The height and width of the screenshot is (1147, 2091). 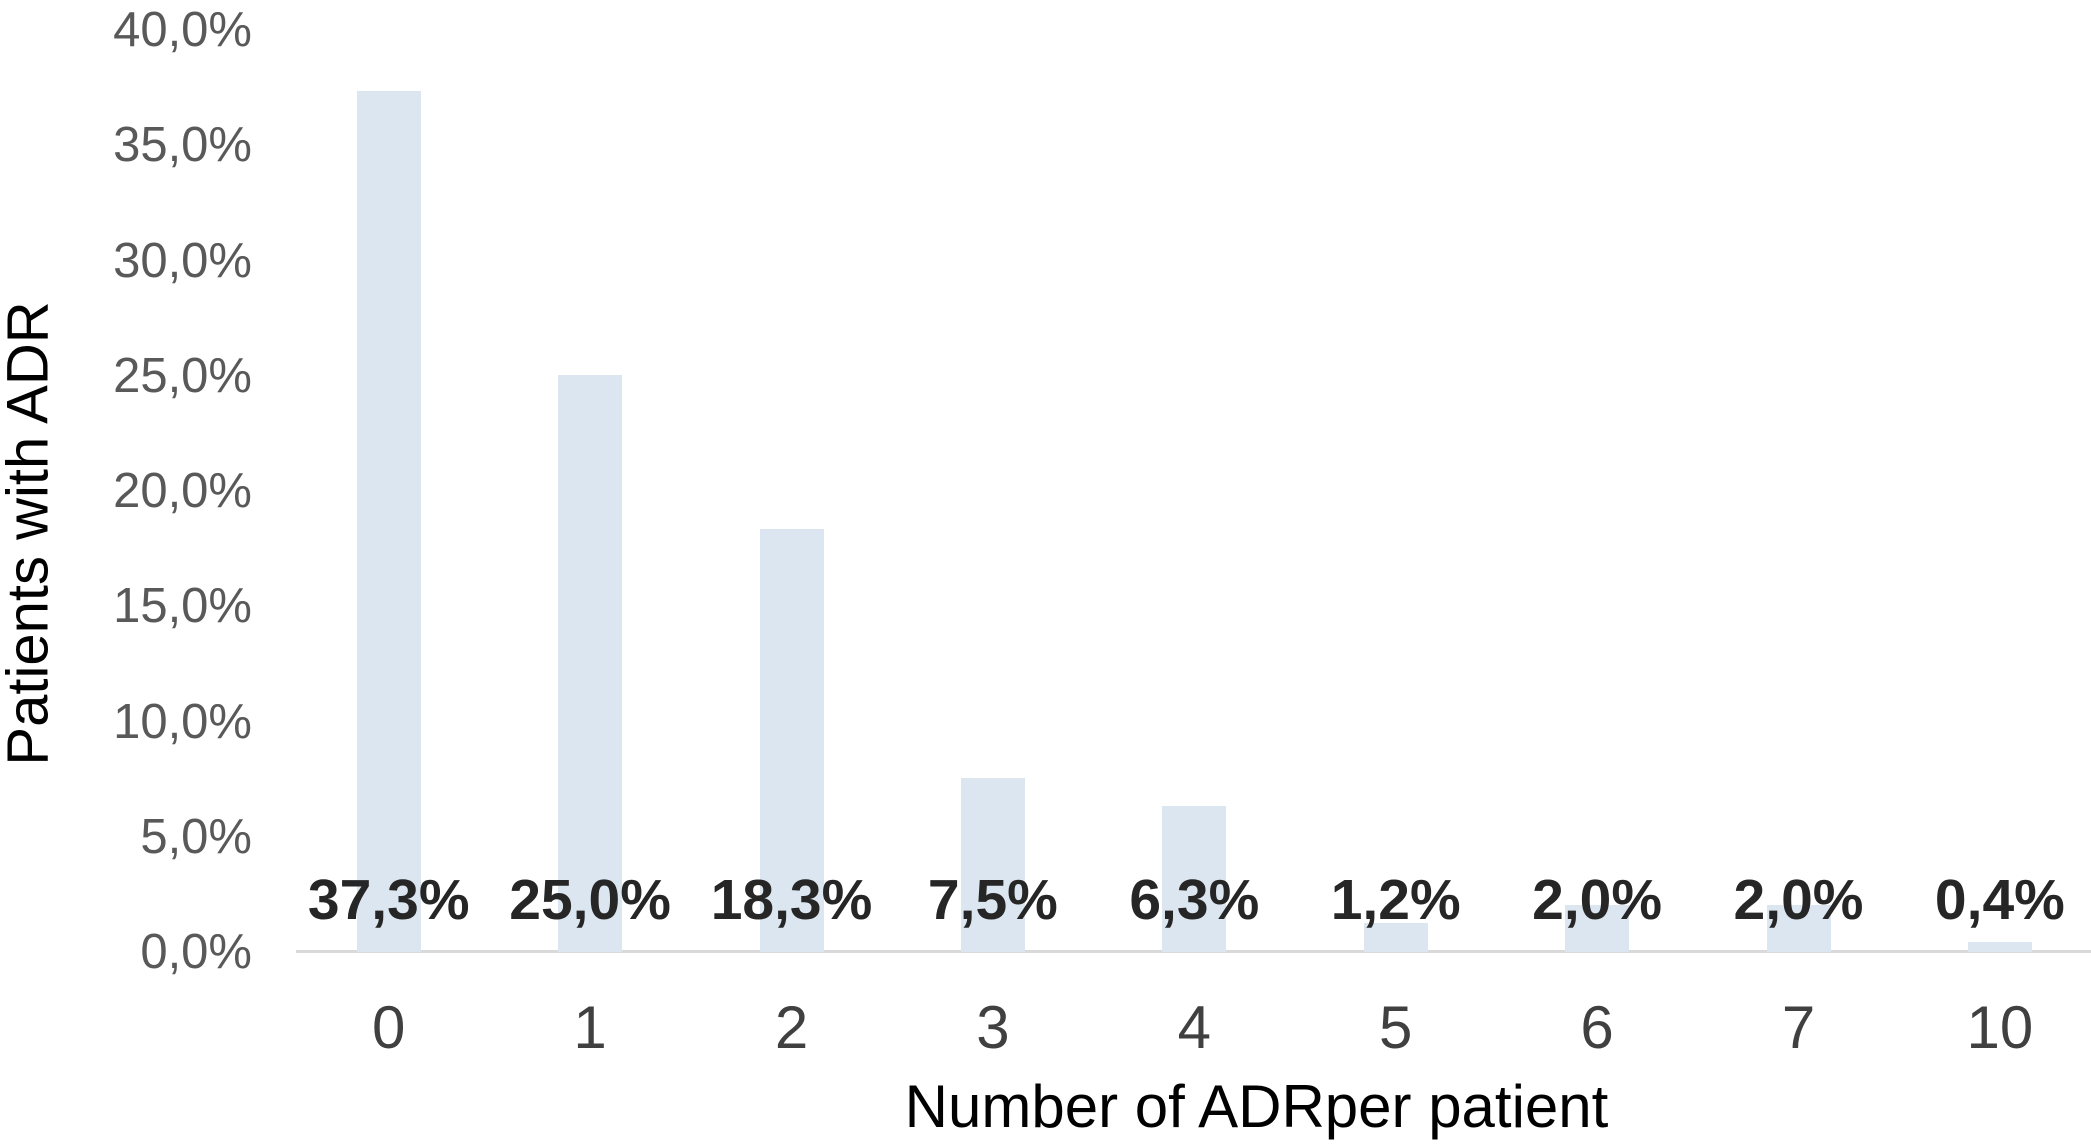 What do you see at coordinates (388, 900) in the screenshot?
I see `bar-value-label: 37,3%` at bounding box center [388, 900].